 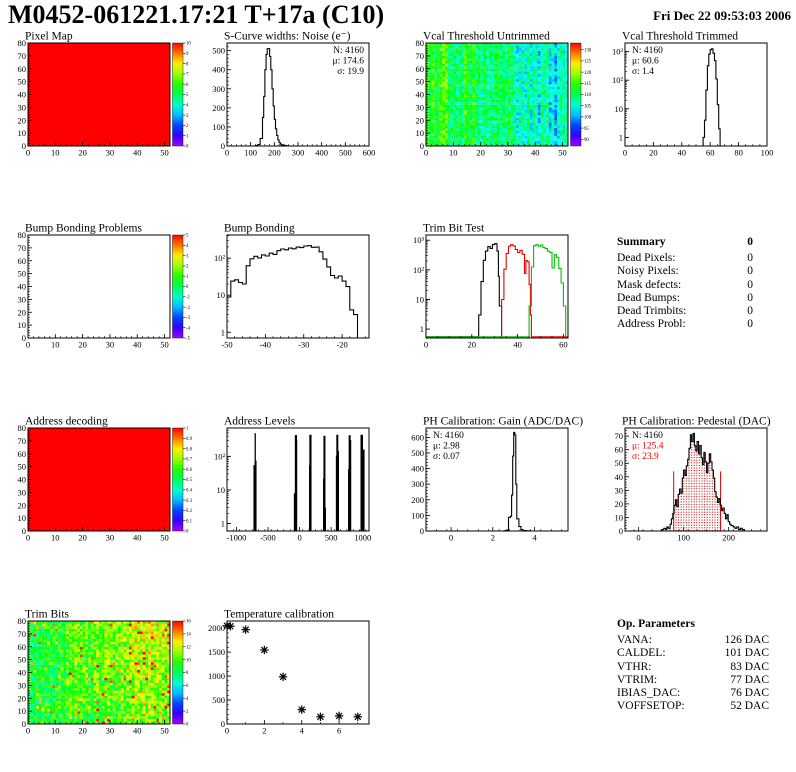 I want to click on svg-text: 1000, so click(x=362, y=538).